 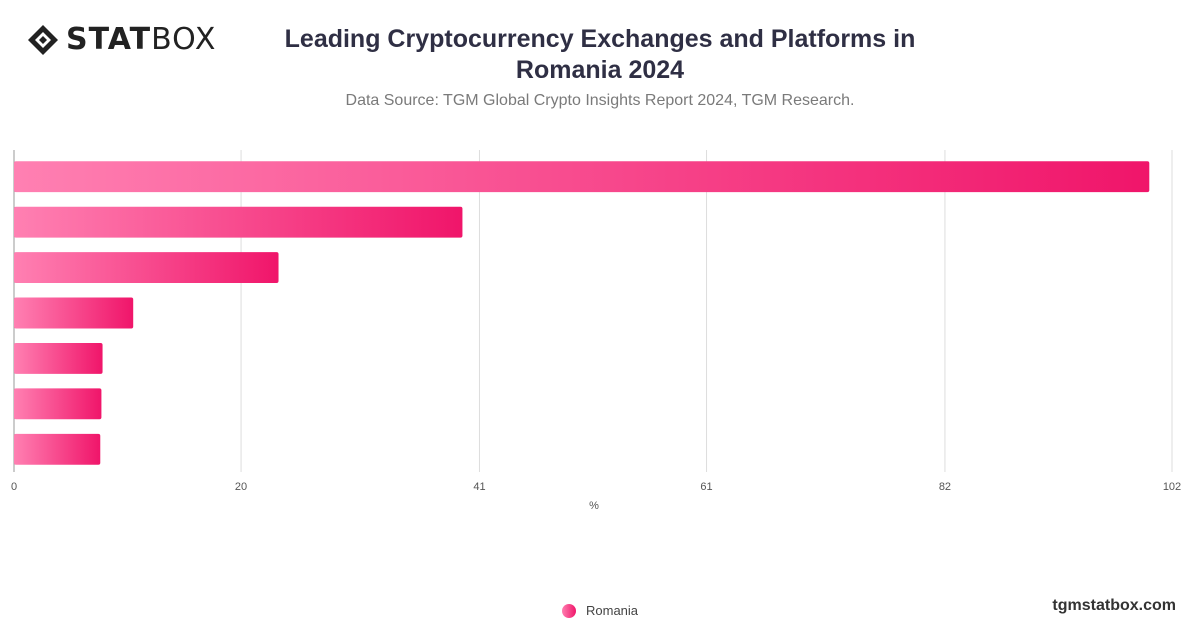 What do you see at coordinates (1172, 487) in the screenshot?
I see `x-tick-label: 102` at bounding box center [1172, 487].